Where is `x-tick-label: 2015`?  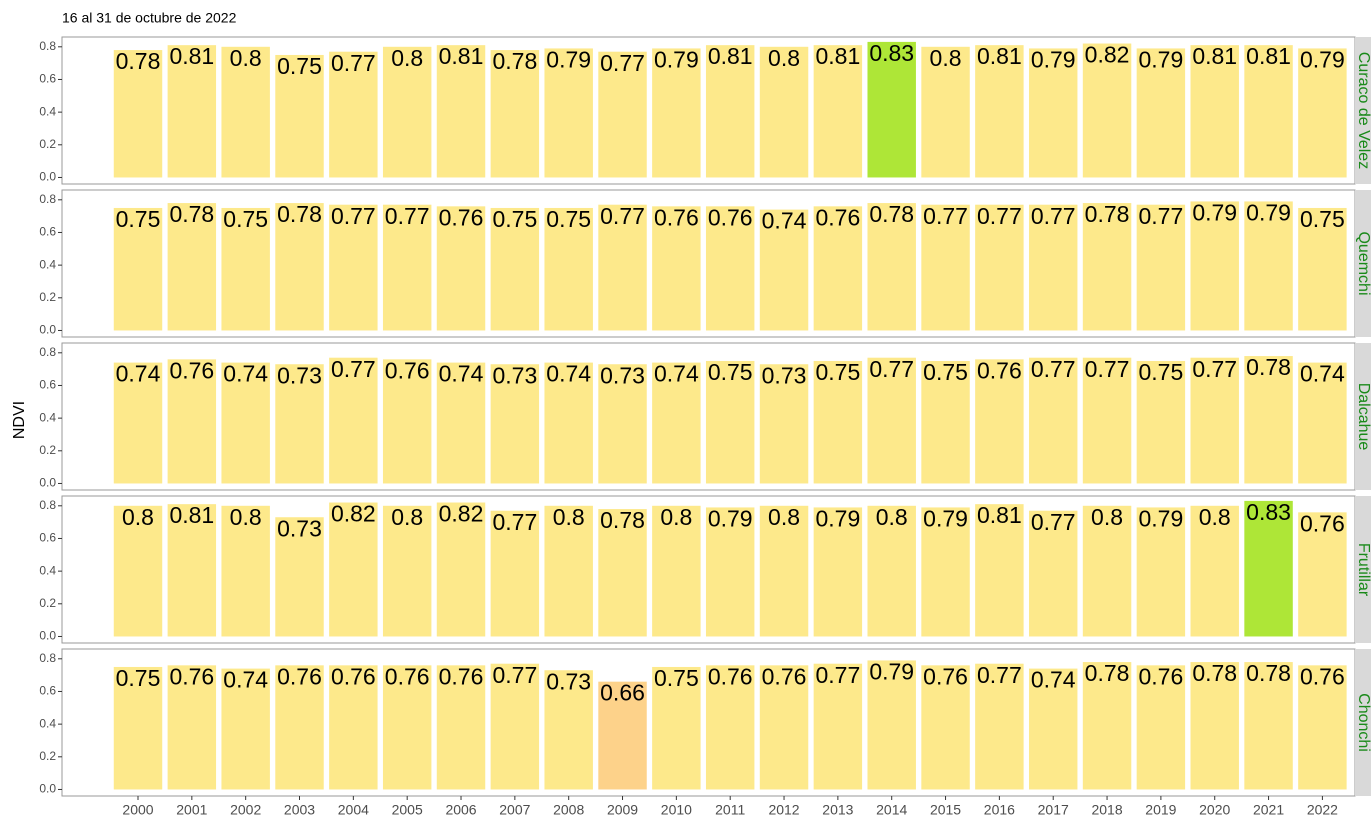
x-tick-label: 2015 is located at coordinates (945, 810).